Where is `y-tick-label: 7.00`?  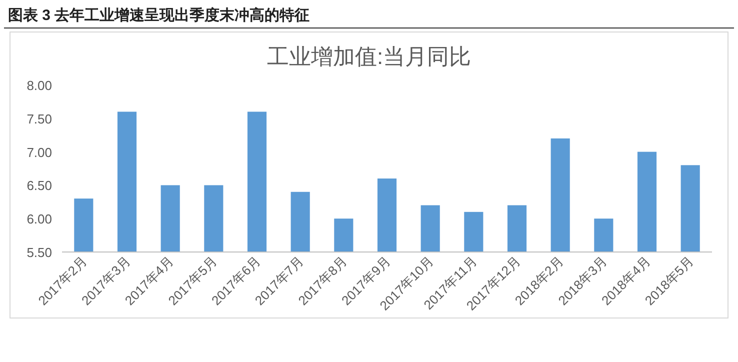
y-tick-label: 7.00 is located at coordinates (39, 152).